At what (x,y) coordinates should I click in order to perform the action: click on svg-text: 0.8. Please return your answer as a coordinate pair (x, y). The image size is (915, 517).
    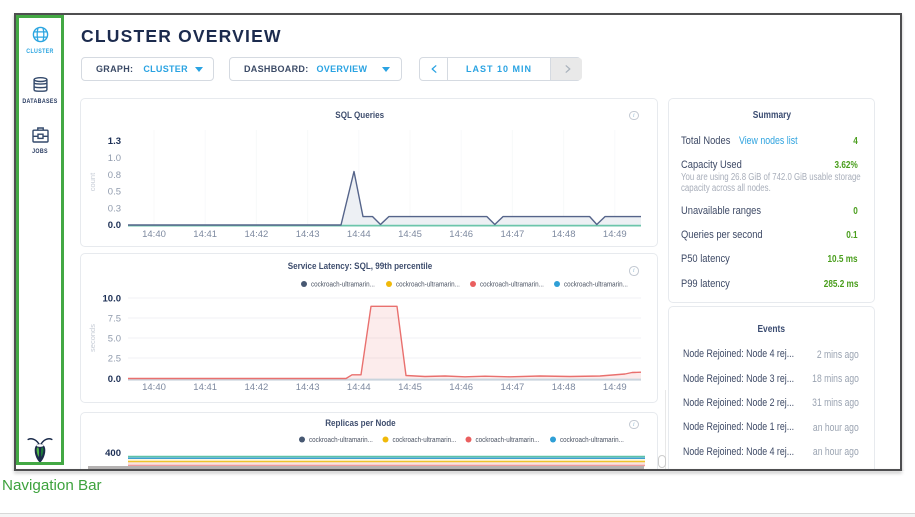
    Looking at the image, I should click on (114, 175).